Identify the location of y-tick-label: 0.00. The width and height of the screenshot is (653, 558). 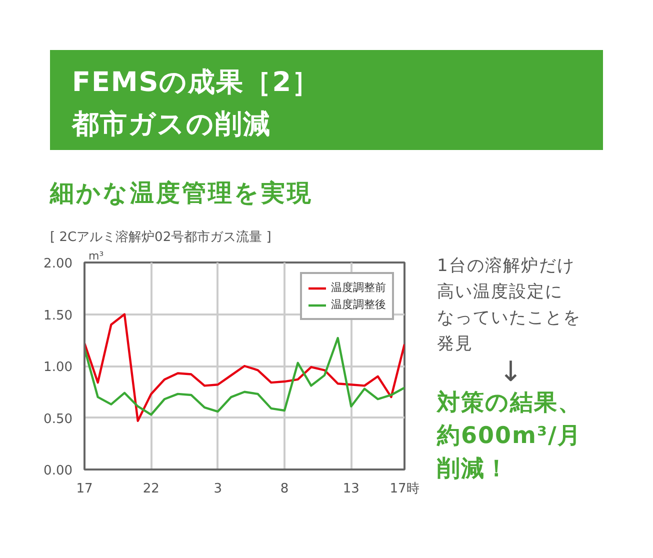
(58, 471).